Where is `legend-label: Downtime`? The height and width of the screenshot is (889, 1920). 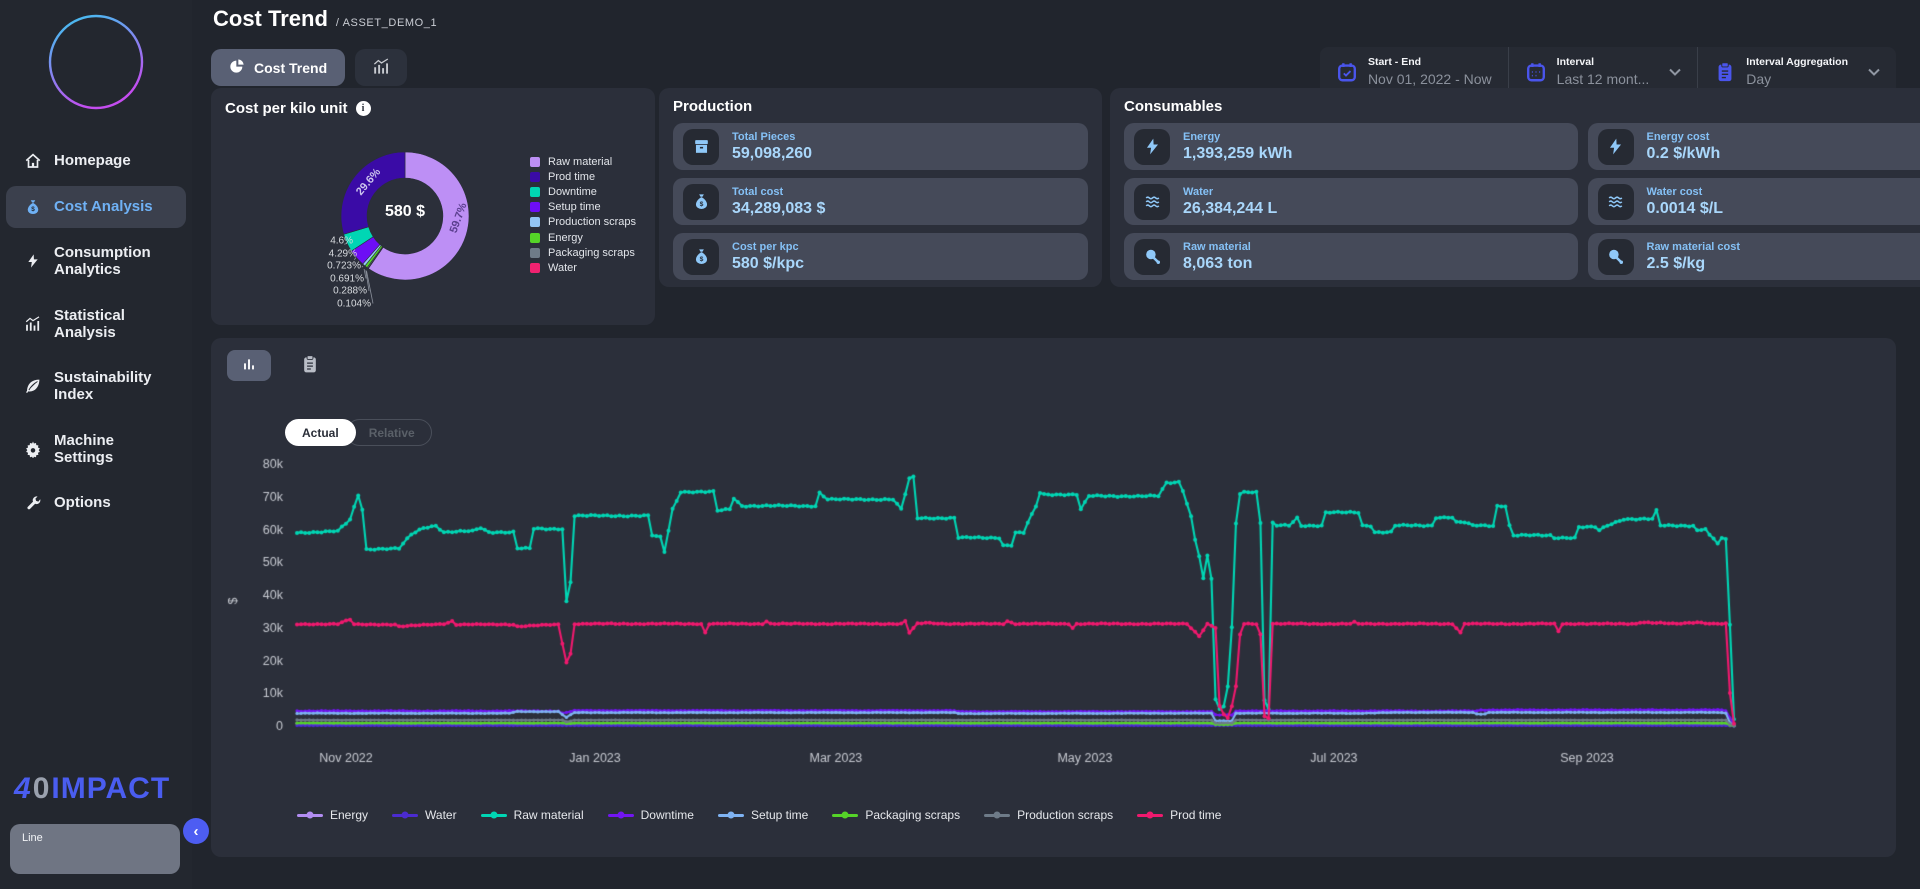 legend-label: Downtime is located at coordinates (667, 815).